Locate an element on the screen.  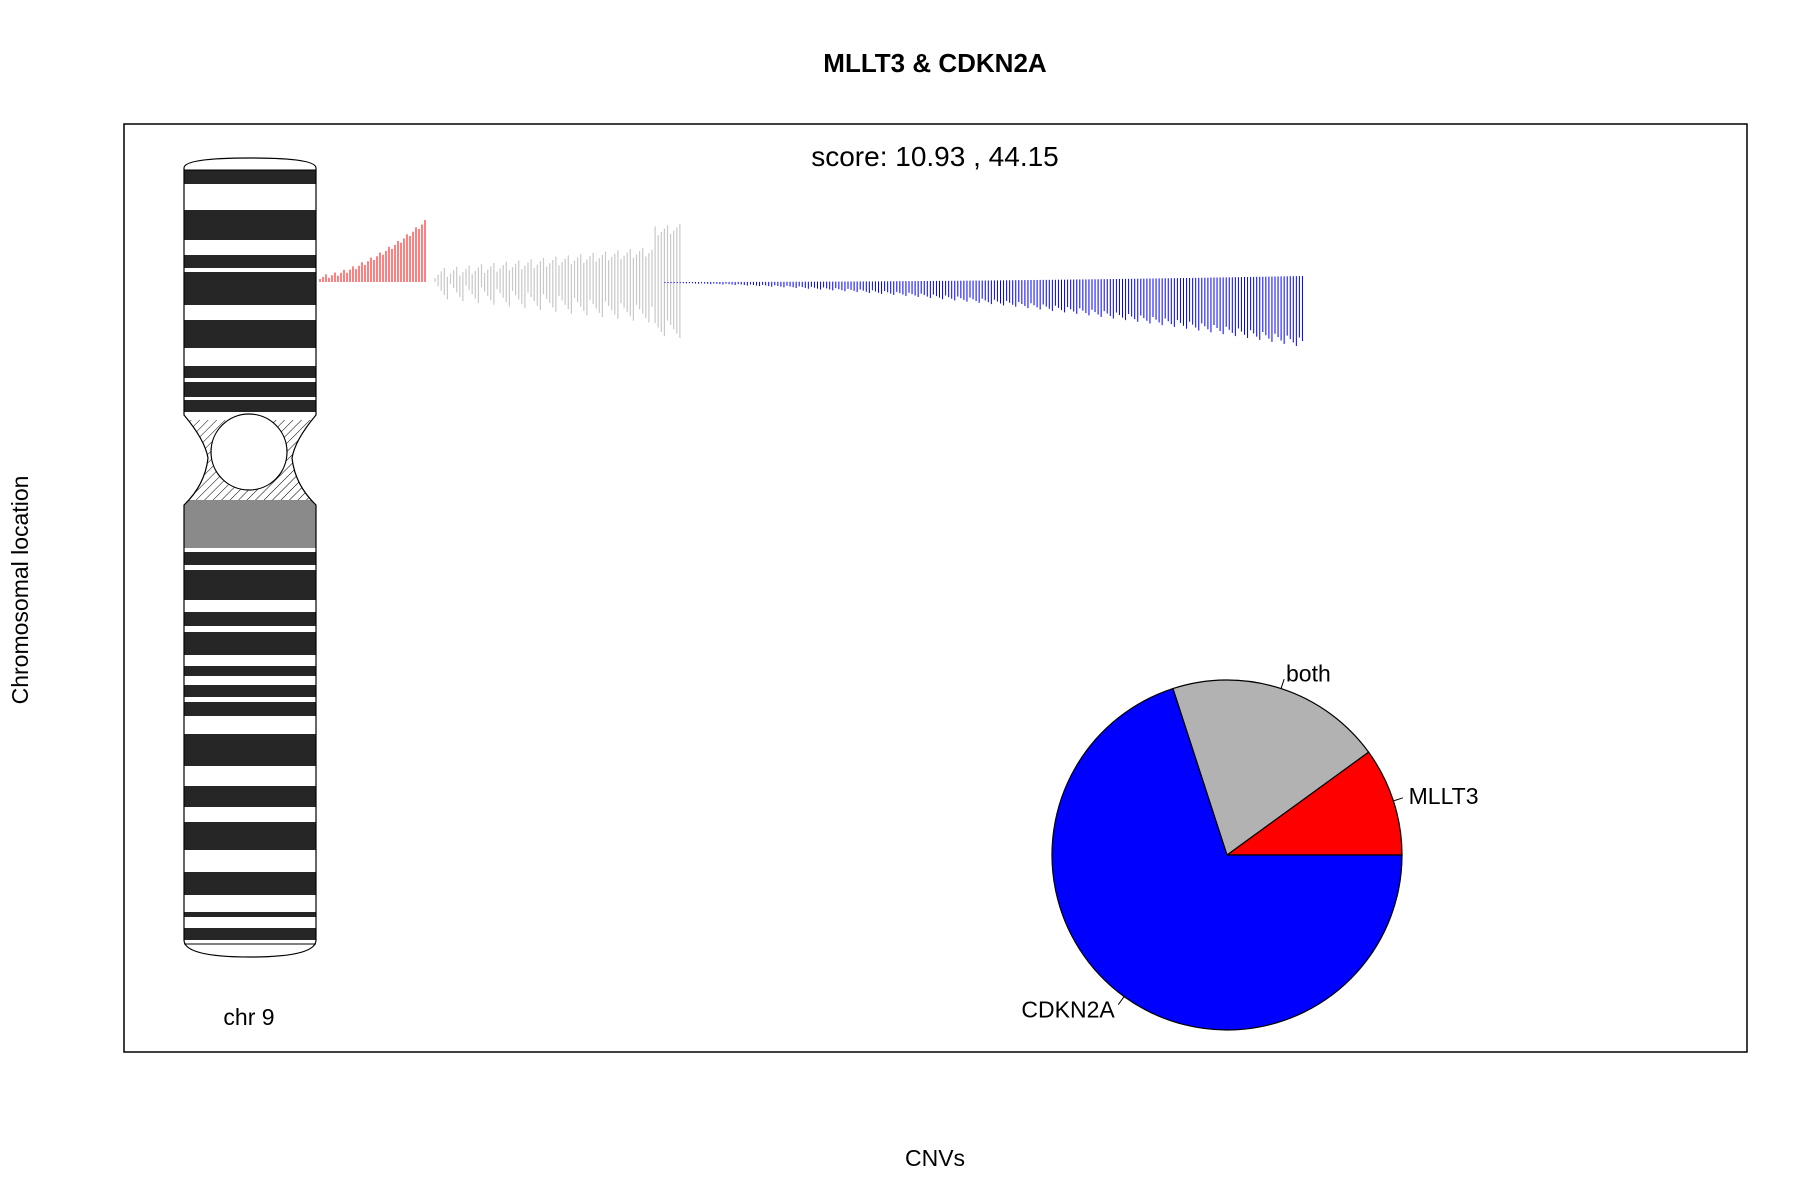
pie-label-cdkn2a: CDKN2A is located at coordinates (1068, 1010).